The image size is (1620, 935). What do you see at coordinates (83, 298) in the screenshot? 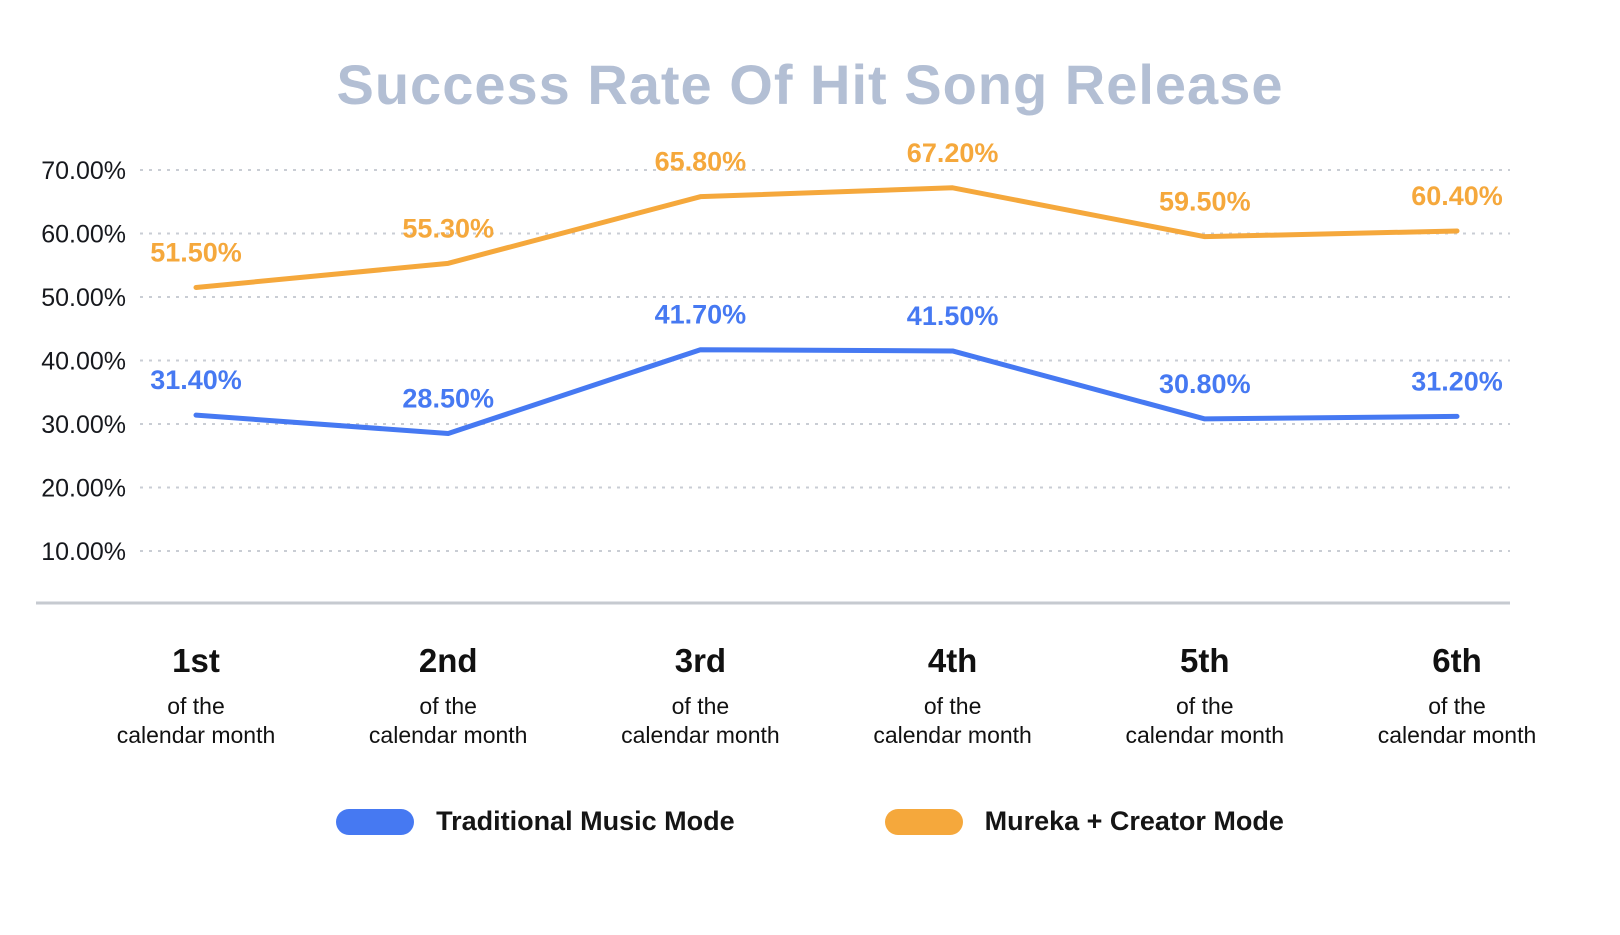
I see `y-tick-label-50.00%: 50.00%` at bounding box center [83, 298].